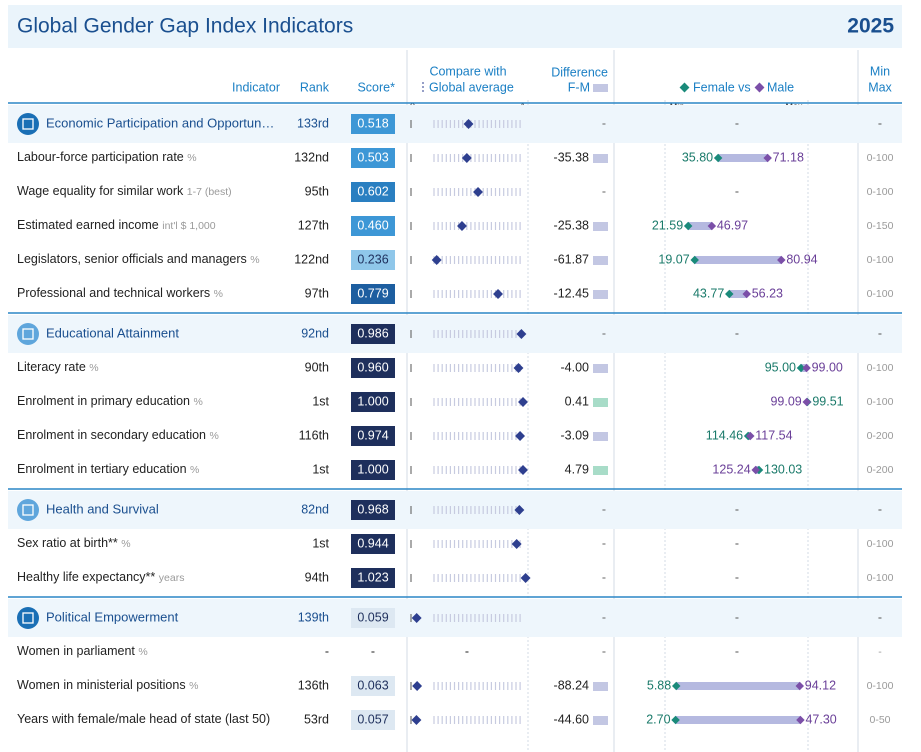 This screenshot has width=921, height=752. I want to click on compare: -, so click(467, 651).